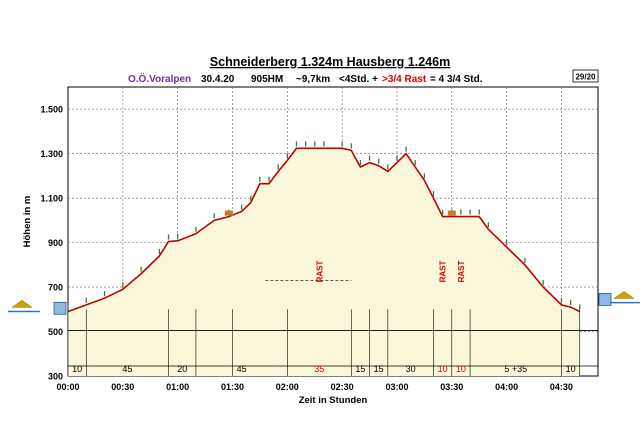  I want to click on parking-start-box, so click(60, 308).